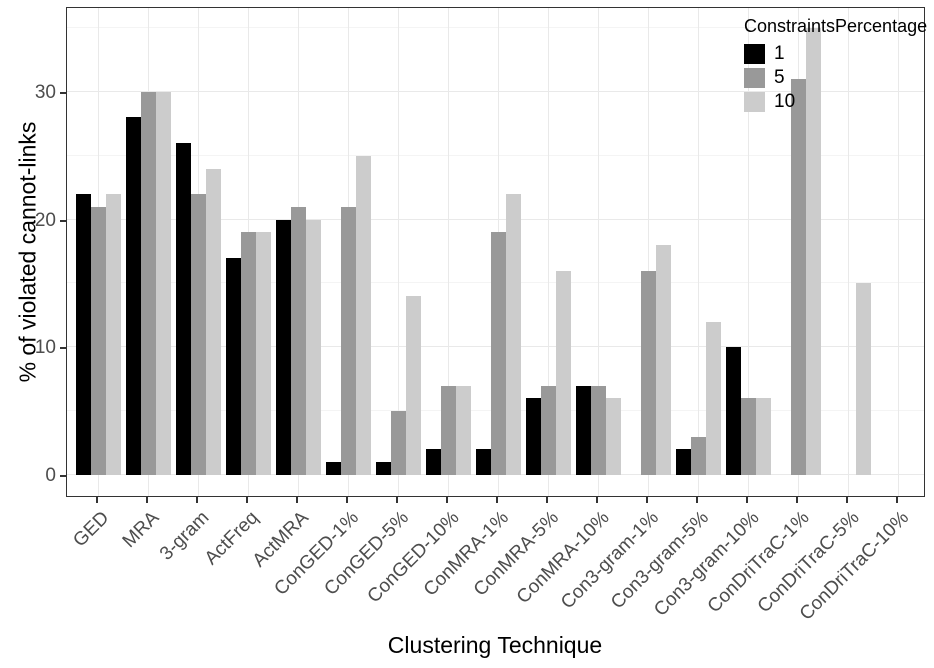 The width and height of the screenshot is (934, 668). Describe the element at coordinates (663, 360) in the screenshot. I see `bar-Con3-gram-1%-10` at that location.